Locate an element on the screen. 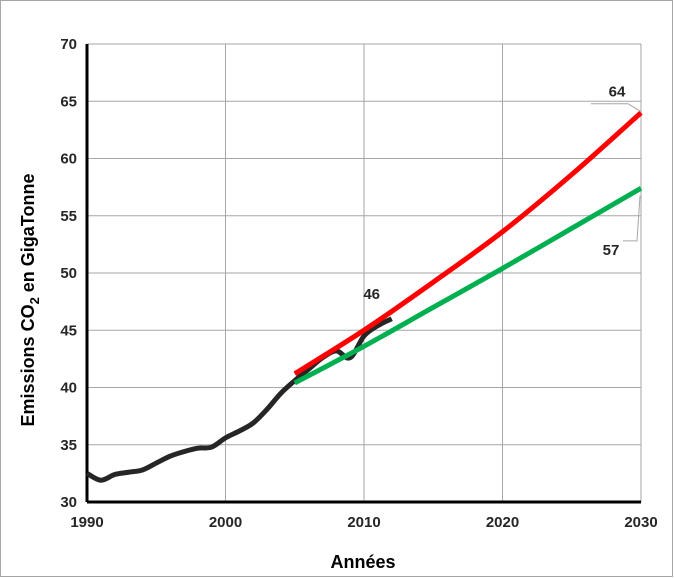 The width and height of the screenshot is (674, 578). y-tick-label-70: 70 is located at coordinates (68, 44).